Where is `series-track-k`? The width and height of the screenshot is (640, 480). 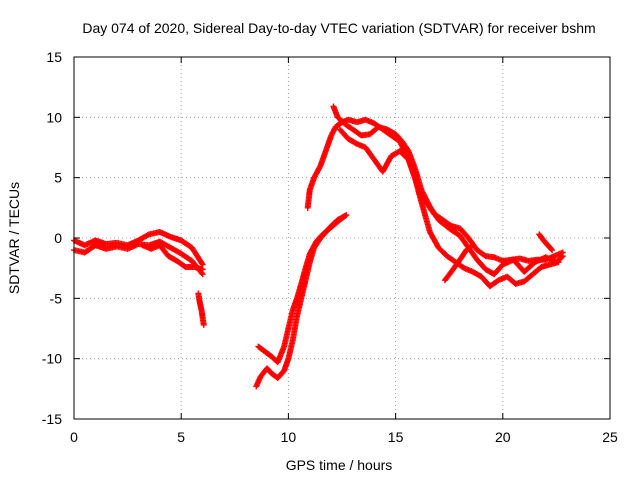 series-track-k is located at coordinates (546, 242).